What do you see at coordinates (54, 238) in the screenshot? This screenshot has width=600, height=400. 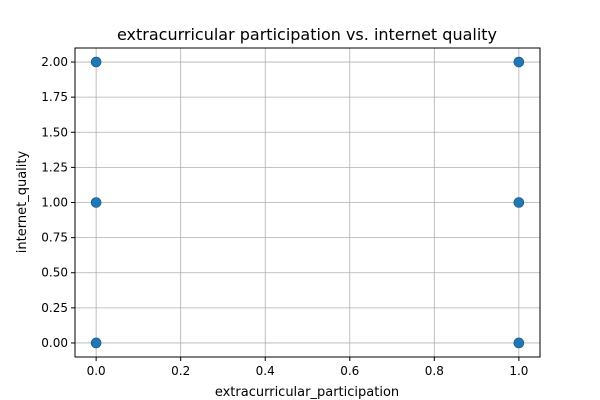 I see `y-tick-label: 0.75` at bounding box center [54, 238].